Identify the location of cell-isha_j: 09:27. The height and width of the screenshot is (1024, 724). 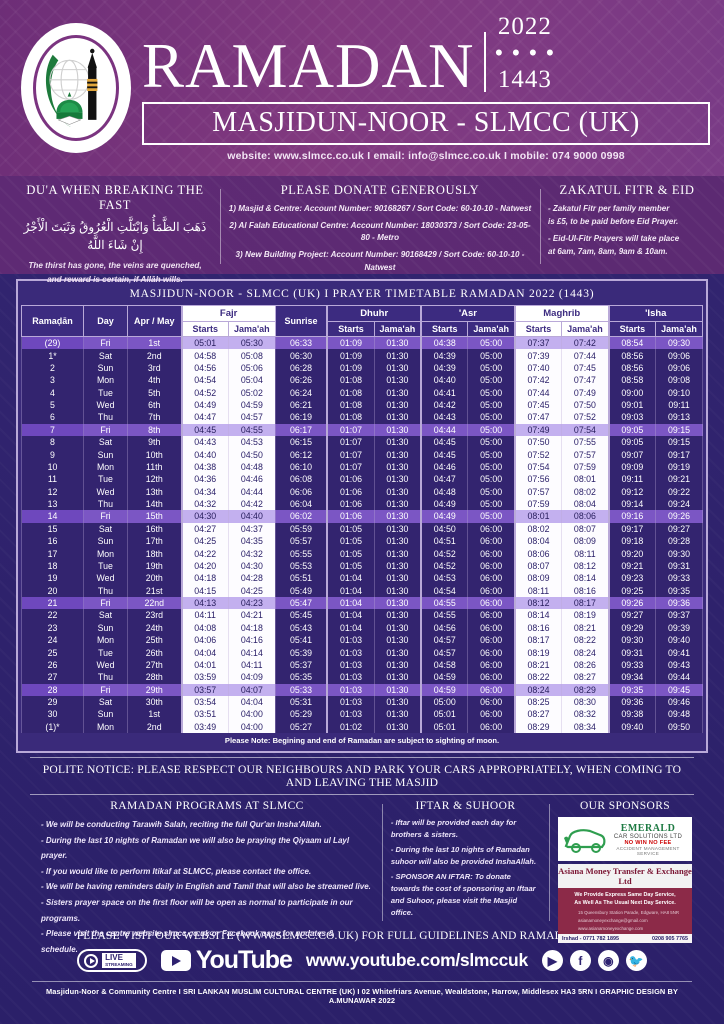
(679, 528).